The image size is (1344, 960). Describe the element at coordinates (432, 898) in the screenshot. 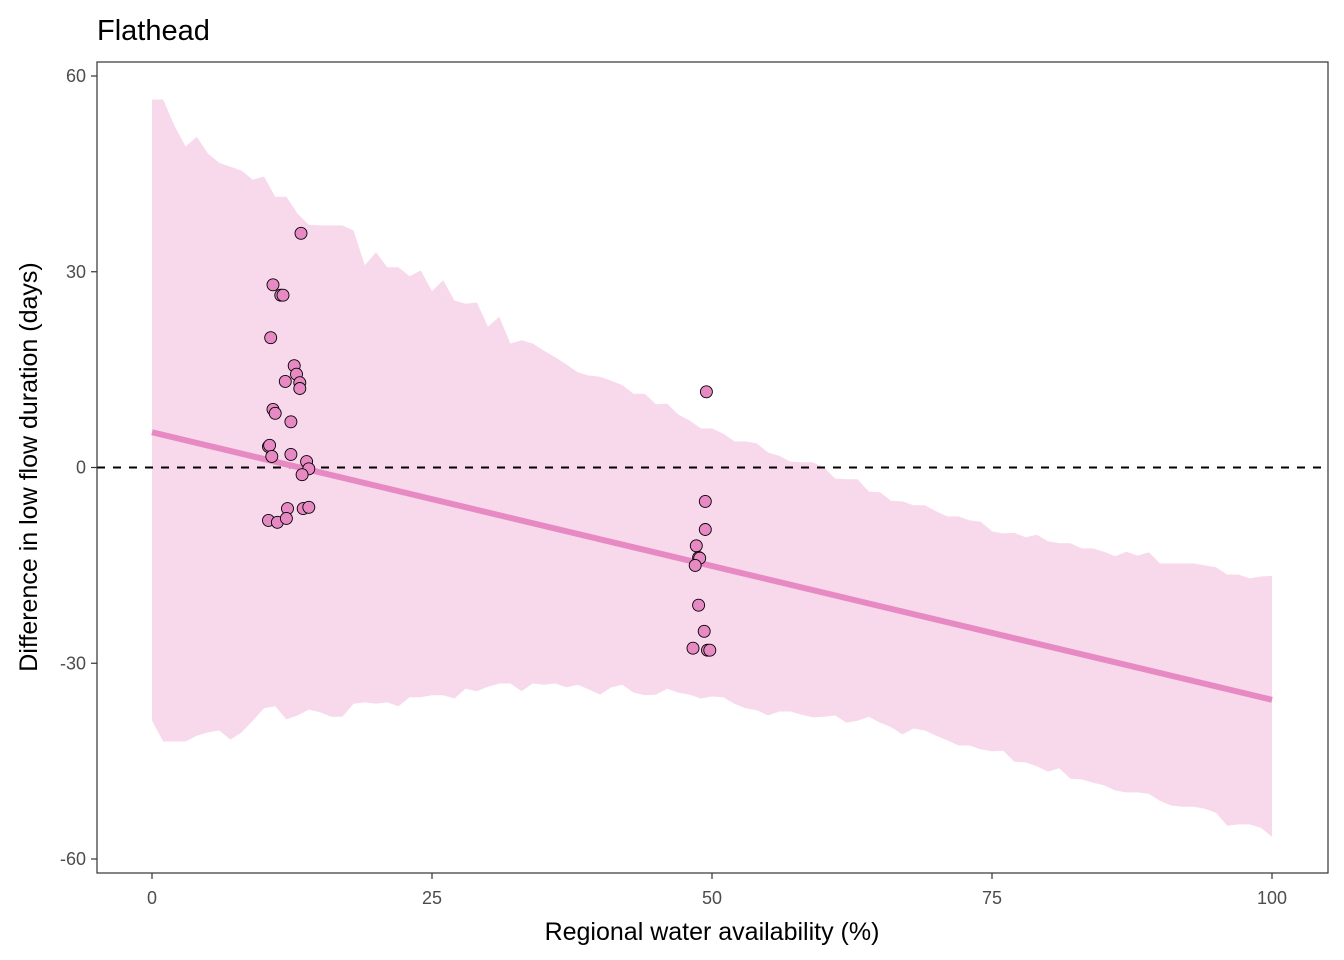

I see `x-tick-label: 25` at that location.